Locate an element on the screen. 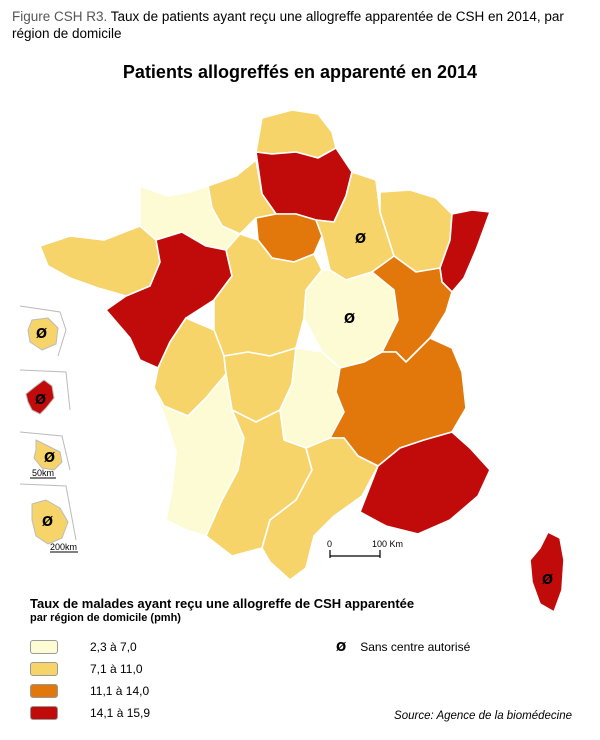 This screenshot has width=600, height=740. legend-item: 14,1 à 15,9 is located at coordinates (90, 713).